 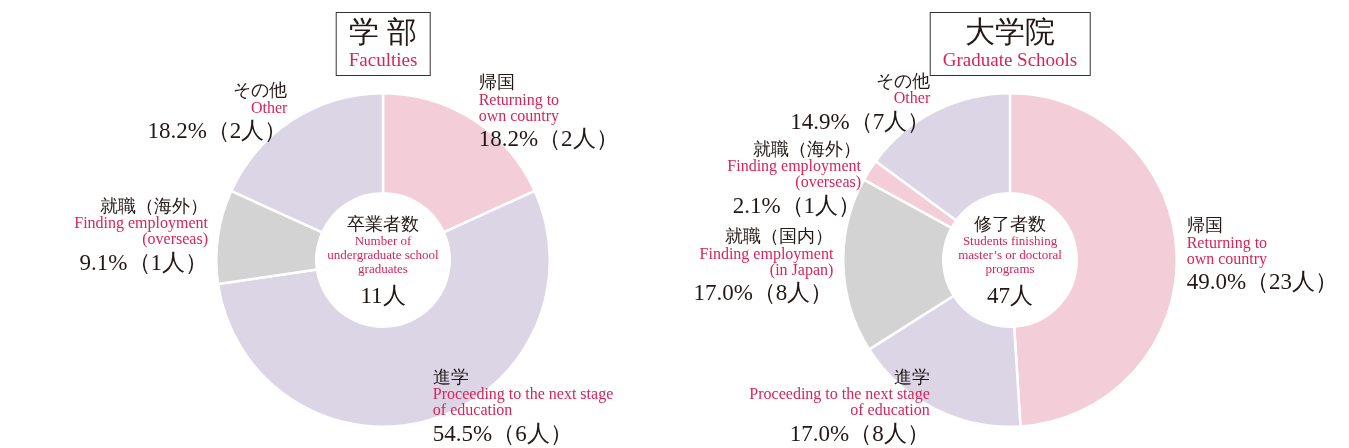 I want to click on data-label: 54.5%（6人）, so click(x=502, y=433).